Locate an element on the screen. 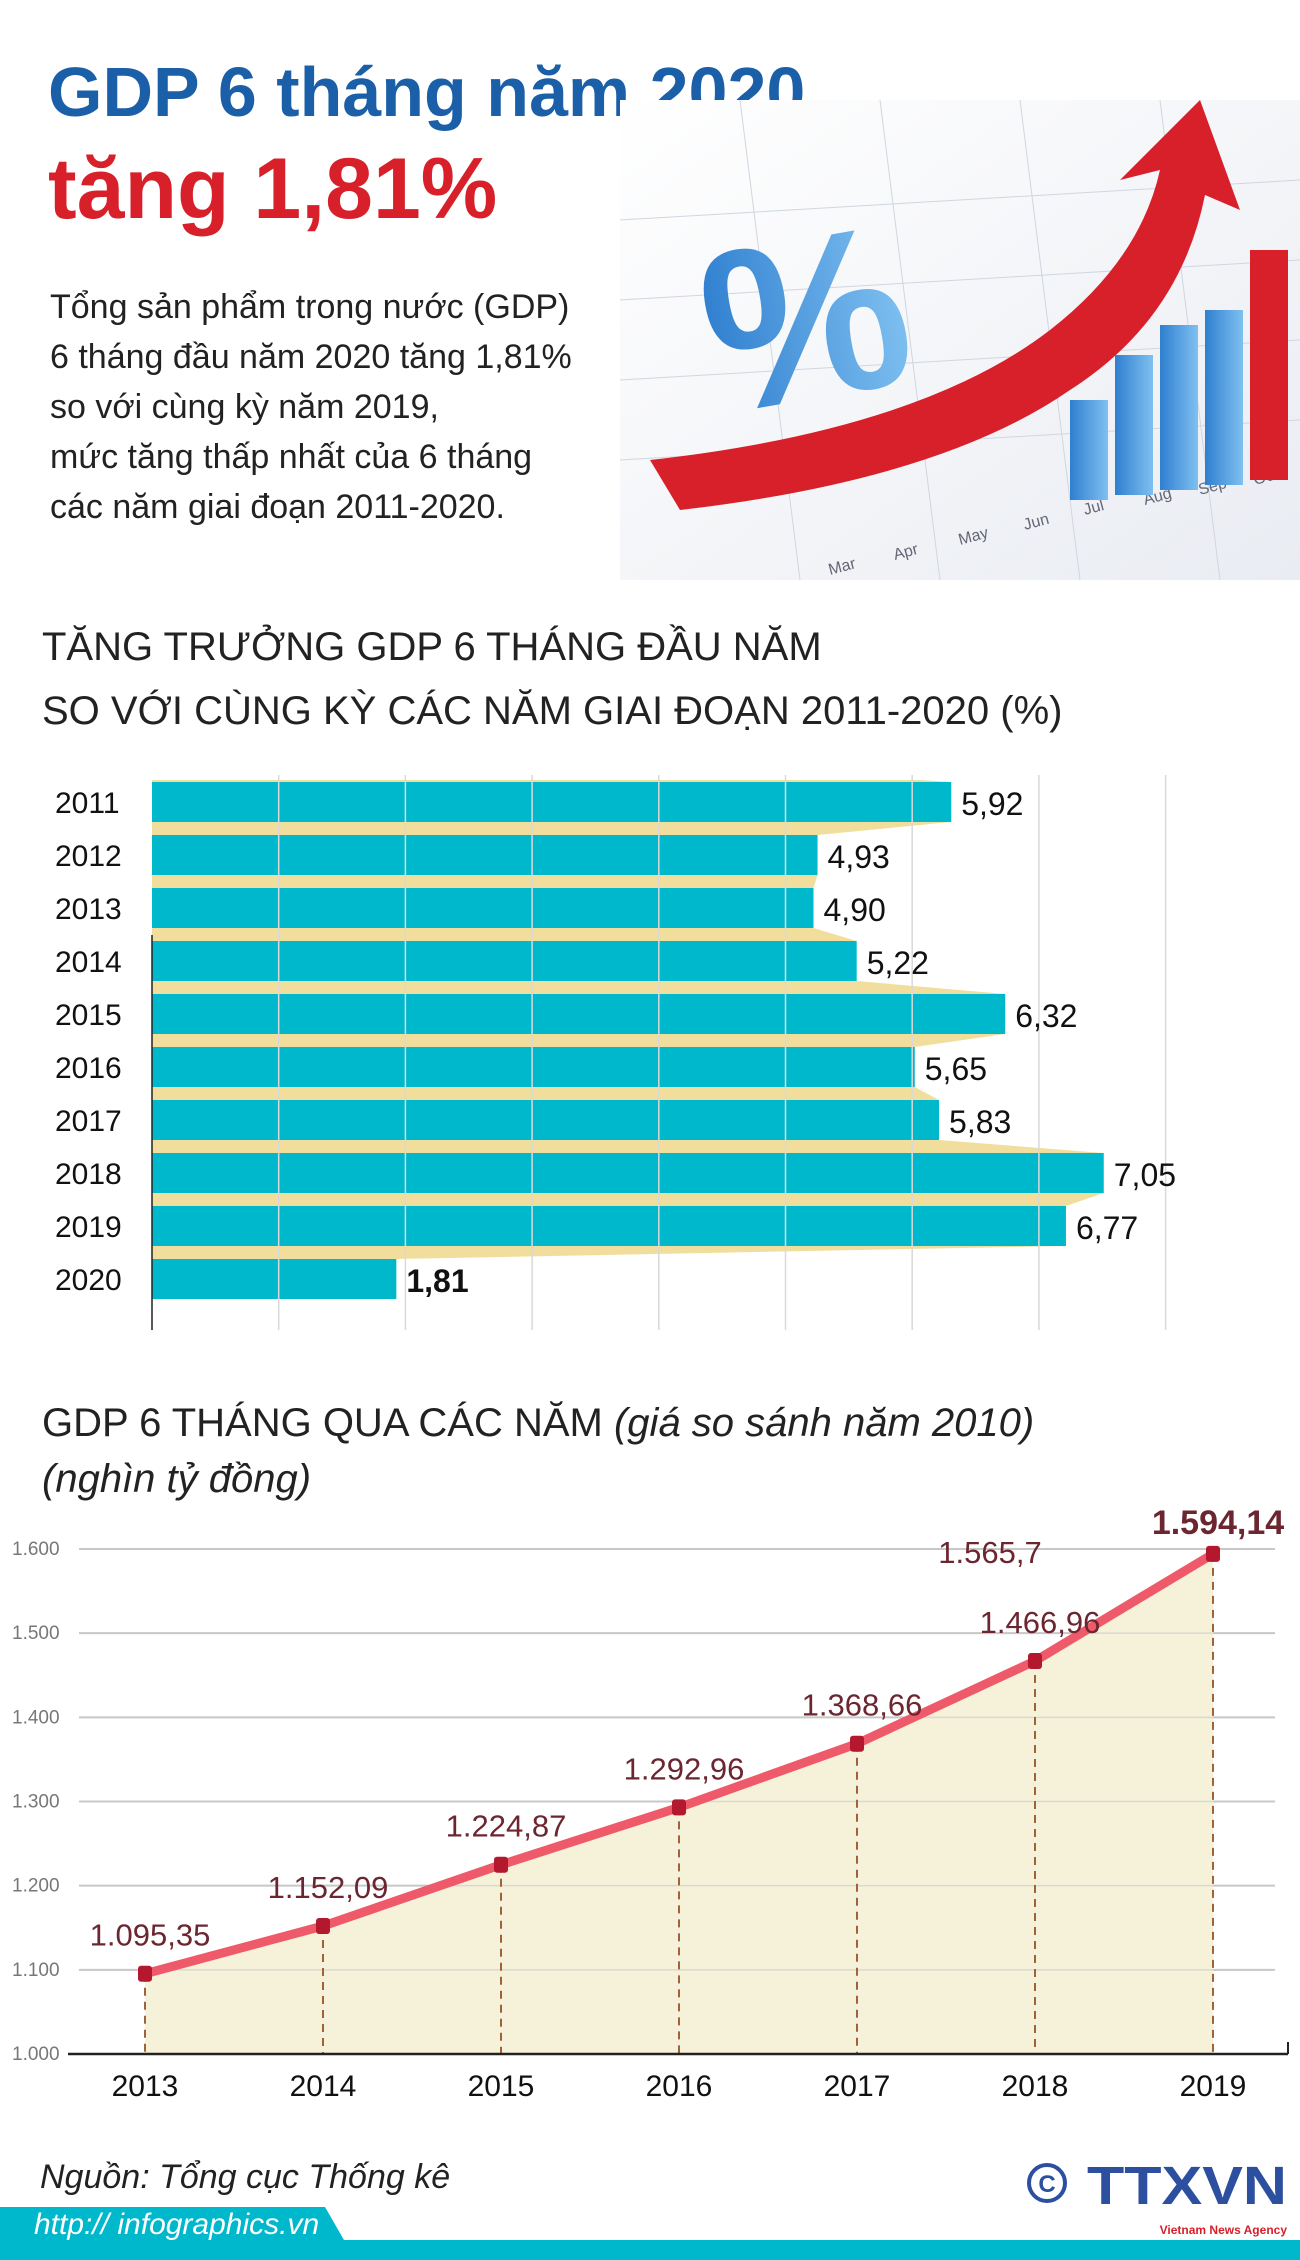 The image size is (1300, 2260). line-chart-title-main: GDP 6 THÁNG QUA CÁC NĂM is located at coordinates (322, 1423).